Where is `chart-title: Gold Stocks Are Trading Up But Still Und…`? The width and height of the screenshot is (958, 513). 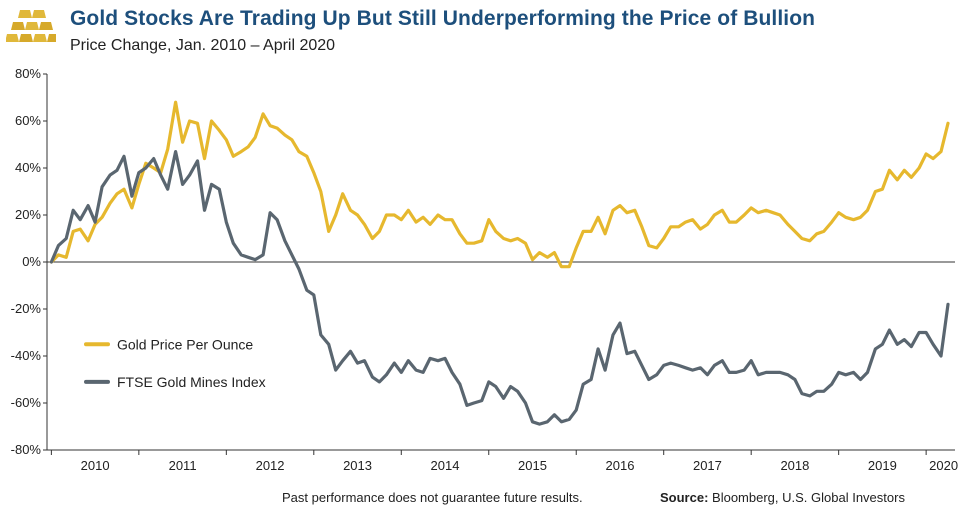 chart-title: Gold Stocks Are Trading Up But Still Und… is located at coordinates (443, 18).